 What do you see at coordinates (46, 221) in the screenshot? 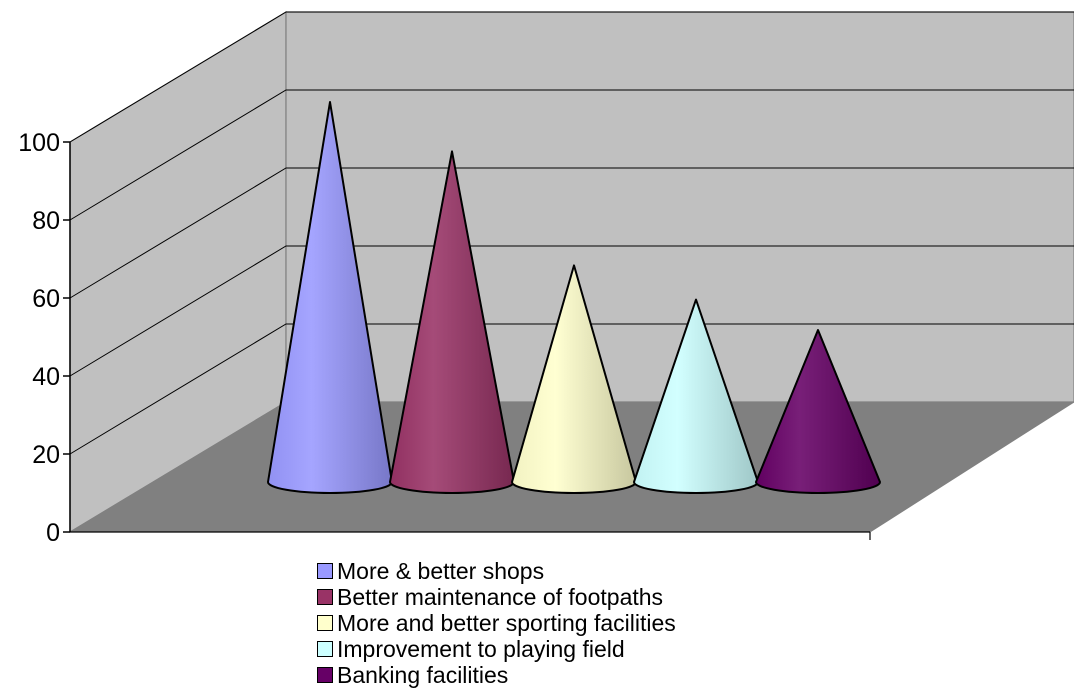
I see `y-tick-label: 80` at bounding box center [46, 221].